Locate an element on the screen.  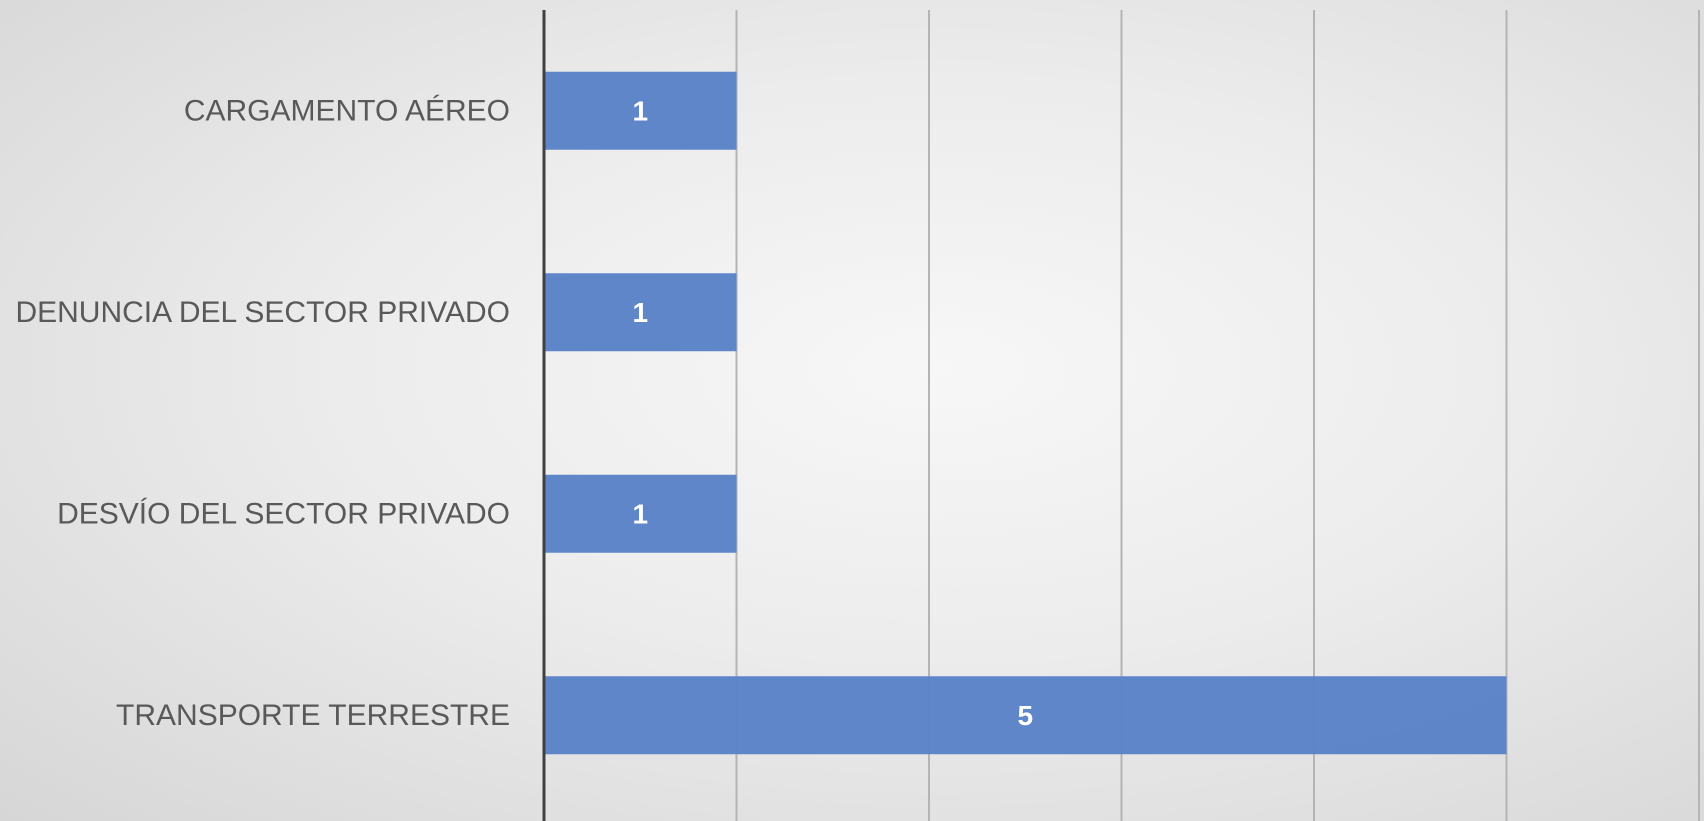
data-label: 5 is located at coordinates (1025, 715).